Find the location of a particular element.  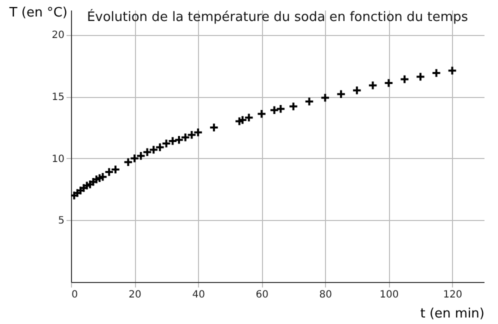

x-axis-title: t (en min) is located at coordinates (452, 314).